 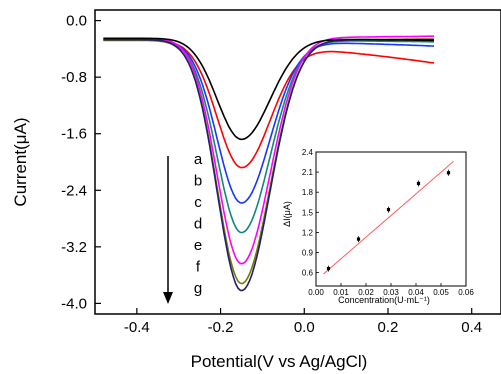 I want to click on inset-y-tick-label: 2.4, so click(x=308, y=152).